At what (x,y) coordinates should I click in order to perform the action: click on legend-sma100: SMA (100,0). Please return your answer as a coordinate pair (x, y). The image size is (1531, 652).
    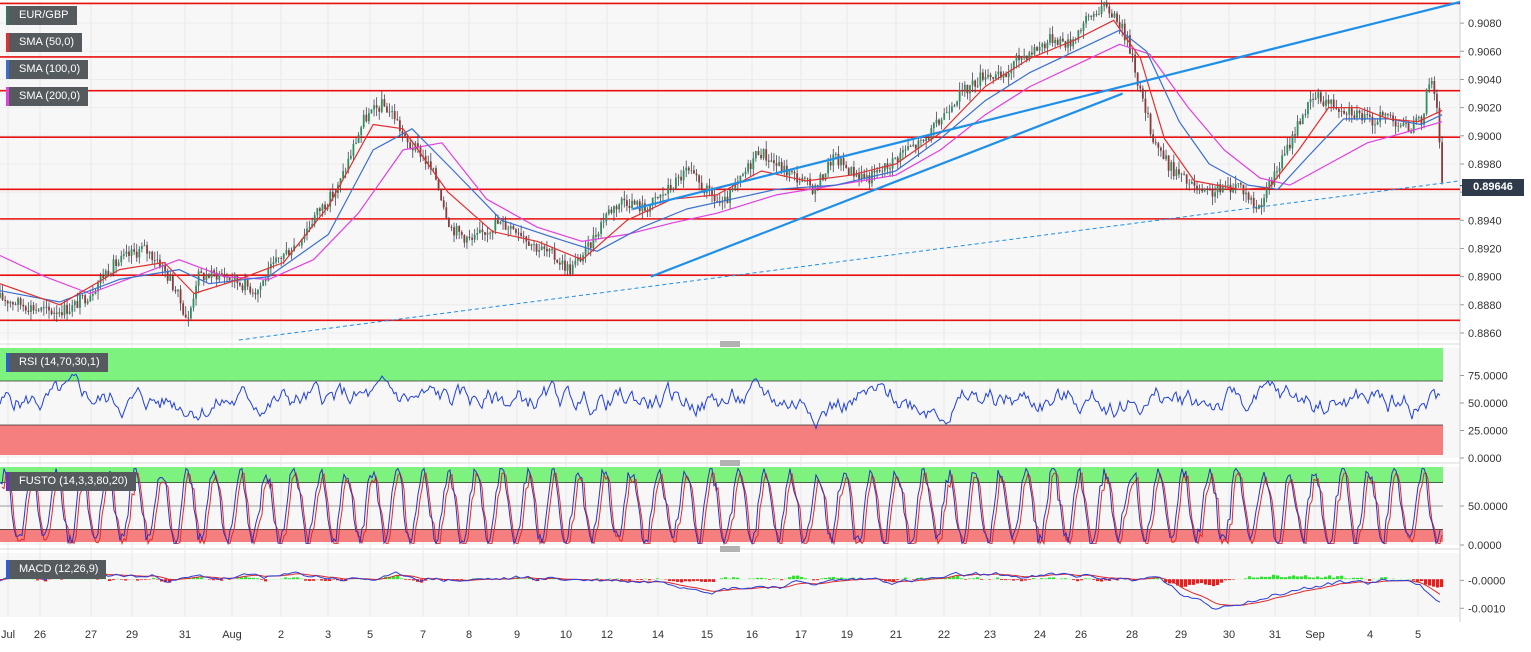
    Looking at the image, I should click on (47, 69).